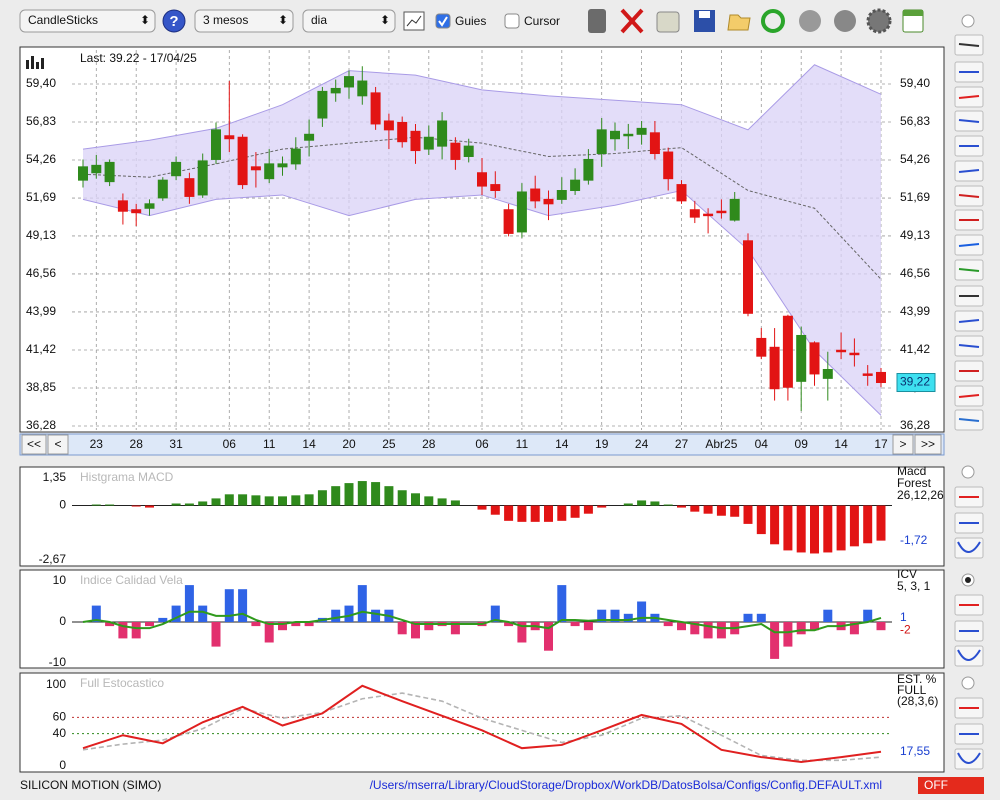 The image size is (1000, 800). I want to click on refresh-icon, so click(773, 21).